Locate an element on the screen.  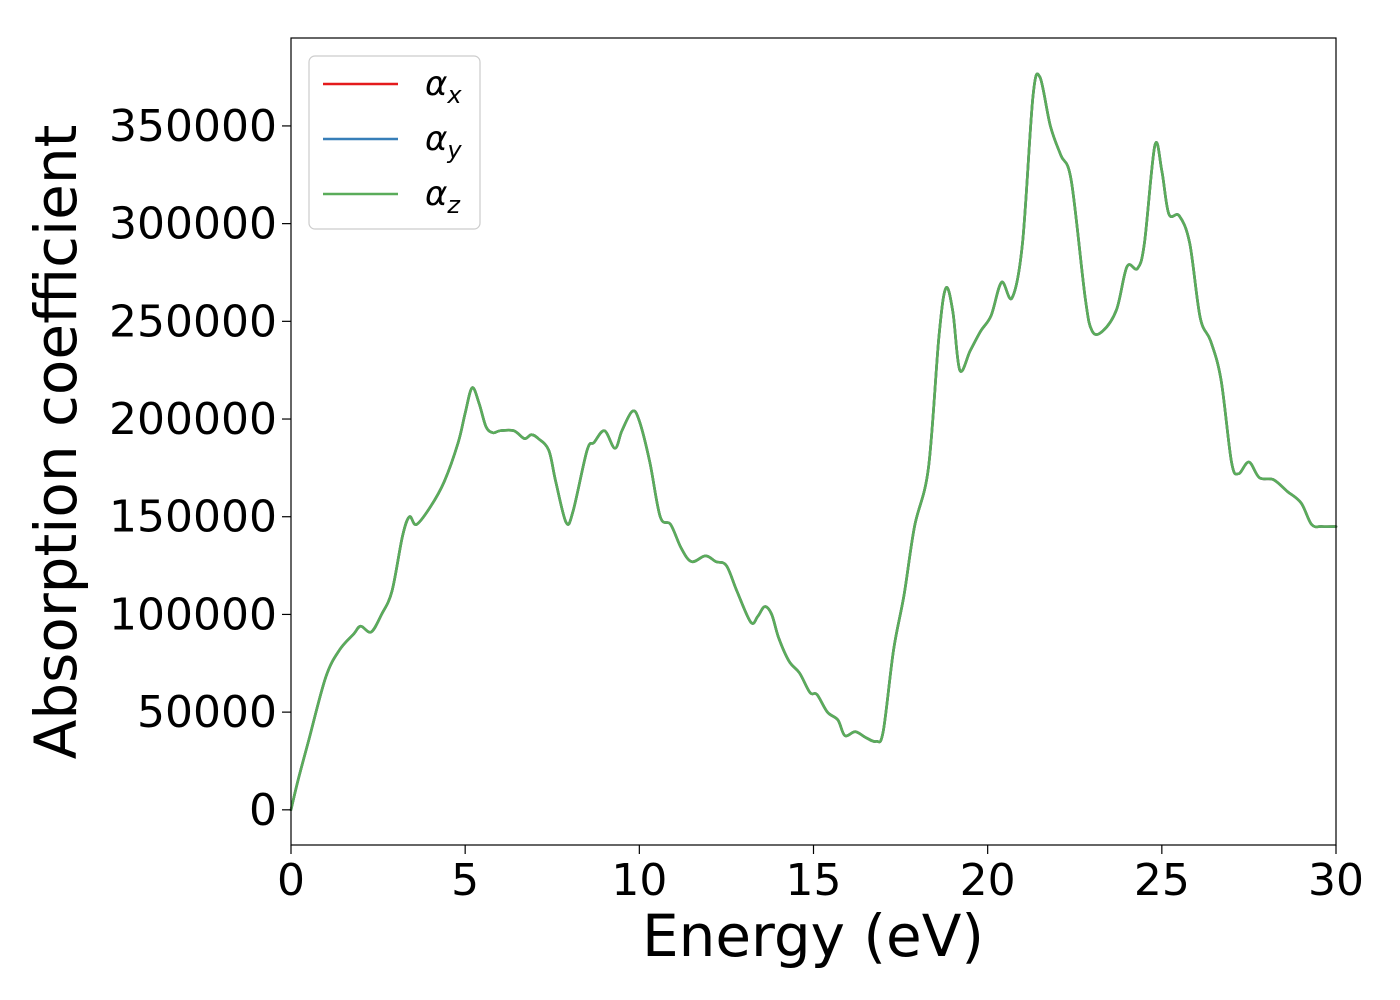
x-tick-label: 10 is located at coordinates (639, 880).